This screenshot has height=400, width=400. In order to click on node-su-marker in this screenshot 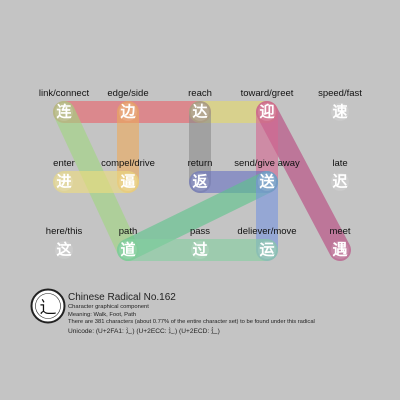, I will do `click(340, 112)`.